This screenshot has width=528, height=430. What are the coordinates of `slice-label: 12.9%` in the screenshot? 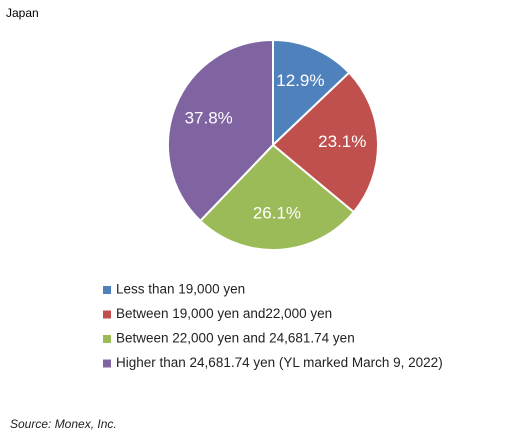 It's located at (300, 80).